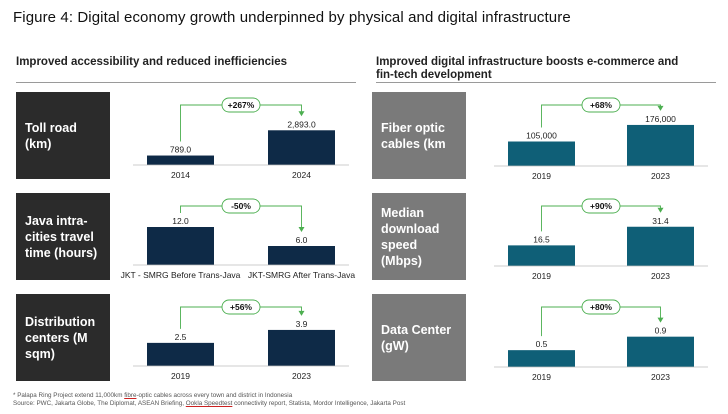 Image resolution: width=728 pixels, height=414 pixels. I want to click on chart1-value-label-2: 2,893.0, so click(301, 124).